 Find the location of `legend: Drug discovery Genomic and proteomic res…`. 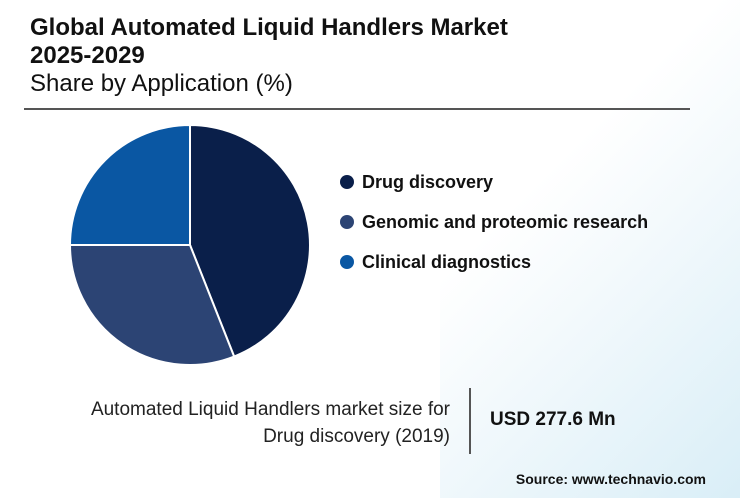

legend: Drug discovery Genomic and proteomic res… is located at coordinates (494, 232).